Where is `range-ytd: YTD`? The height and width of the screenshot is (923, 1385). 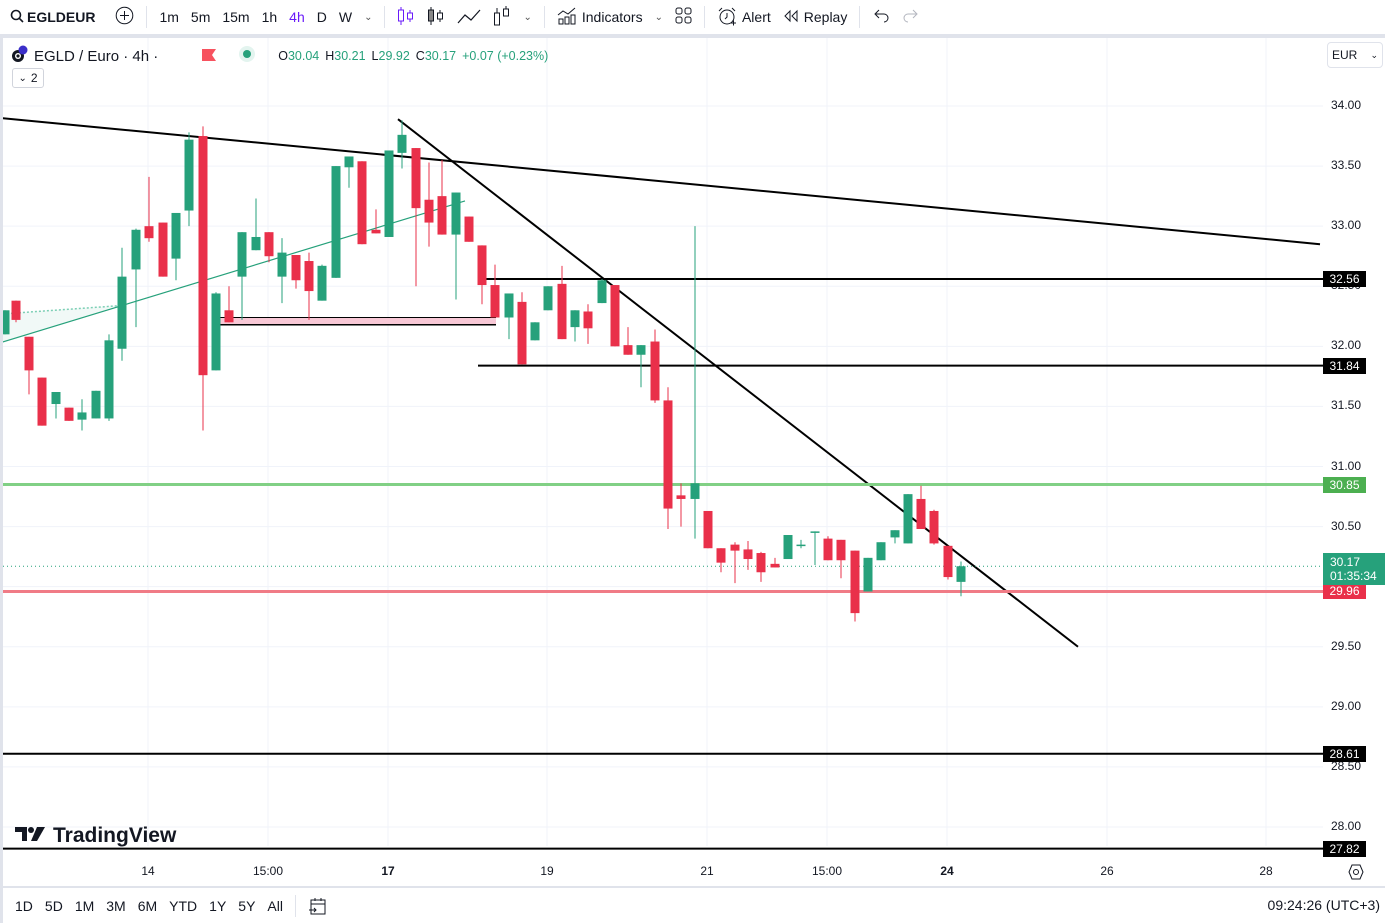
range-ytd: YTD is located at coordinates (183, 905).